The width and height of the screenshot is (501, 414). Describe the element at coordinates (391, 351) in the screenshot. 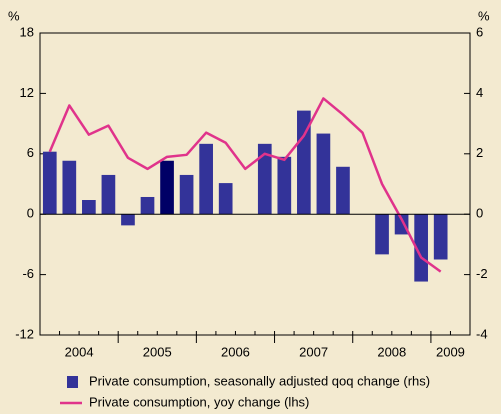

I see `x-tick-label: 2008` at that location.